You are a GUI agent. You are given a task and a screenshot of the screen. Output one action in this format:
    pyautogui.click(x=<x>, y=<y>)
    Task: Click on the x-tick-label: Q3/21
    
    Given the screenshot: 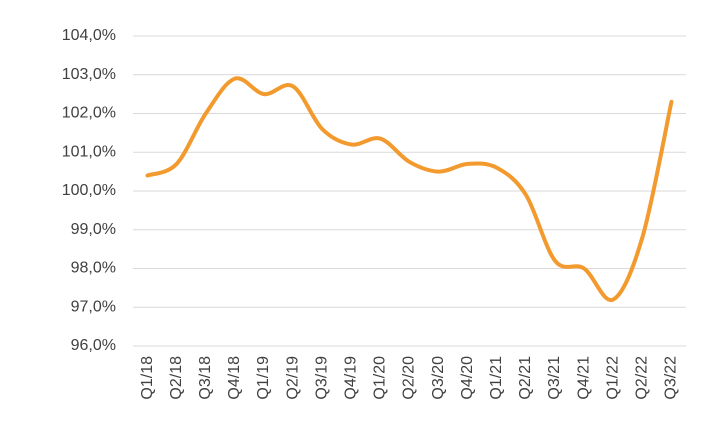 What is the action you would take?
    pyautogui.click(x=554, y=378)
    